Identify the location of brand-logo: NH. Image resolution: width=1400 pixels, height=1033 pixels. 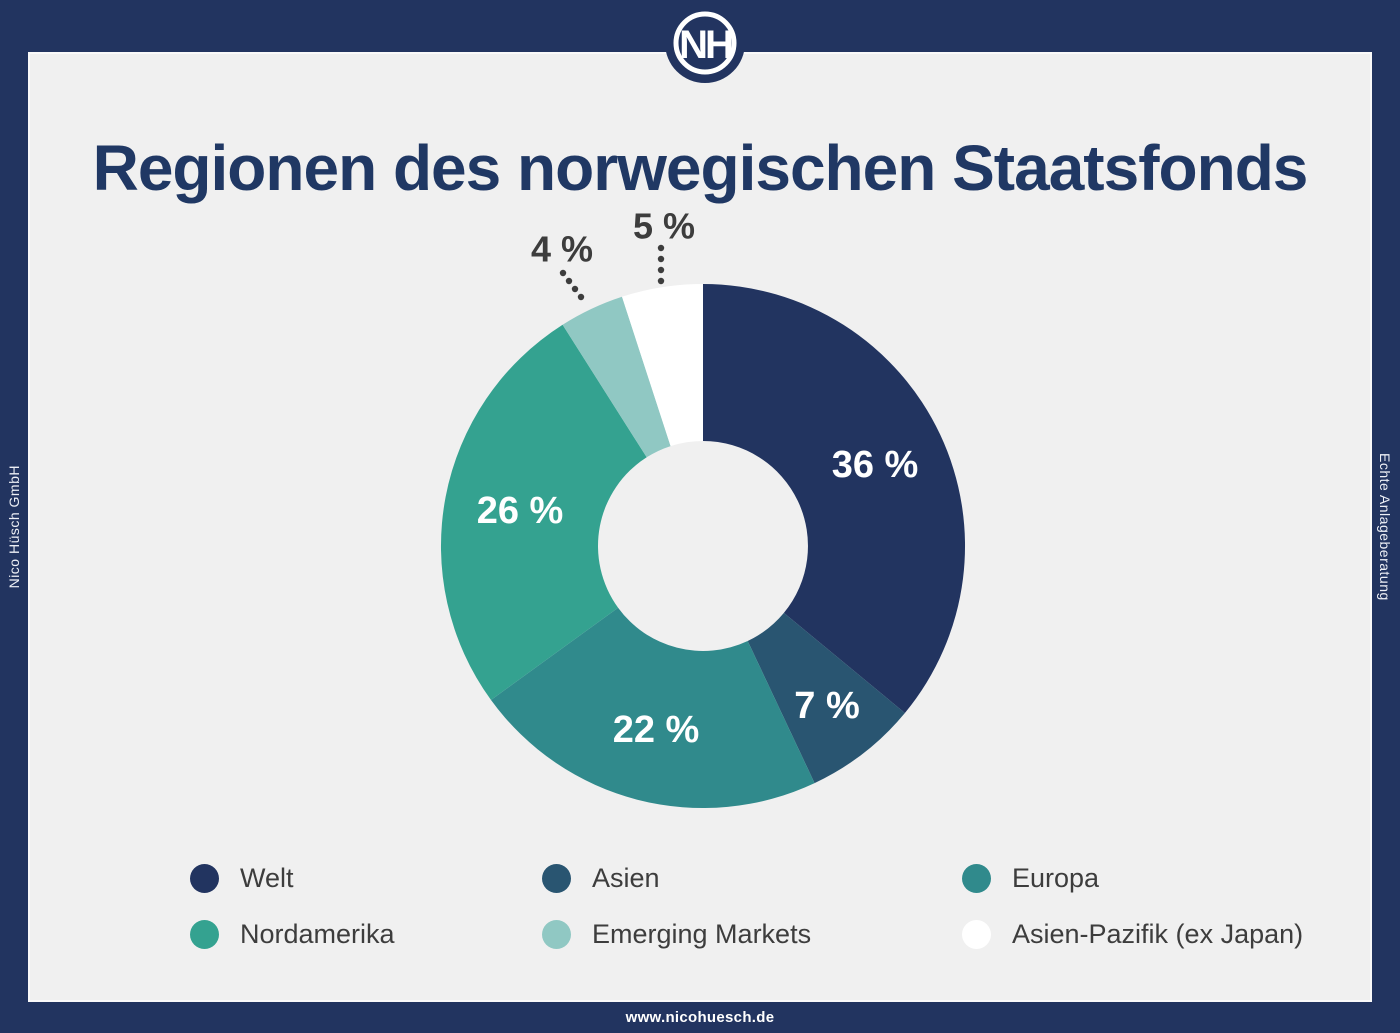
(705, 43).